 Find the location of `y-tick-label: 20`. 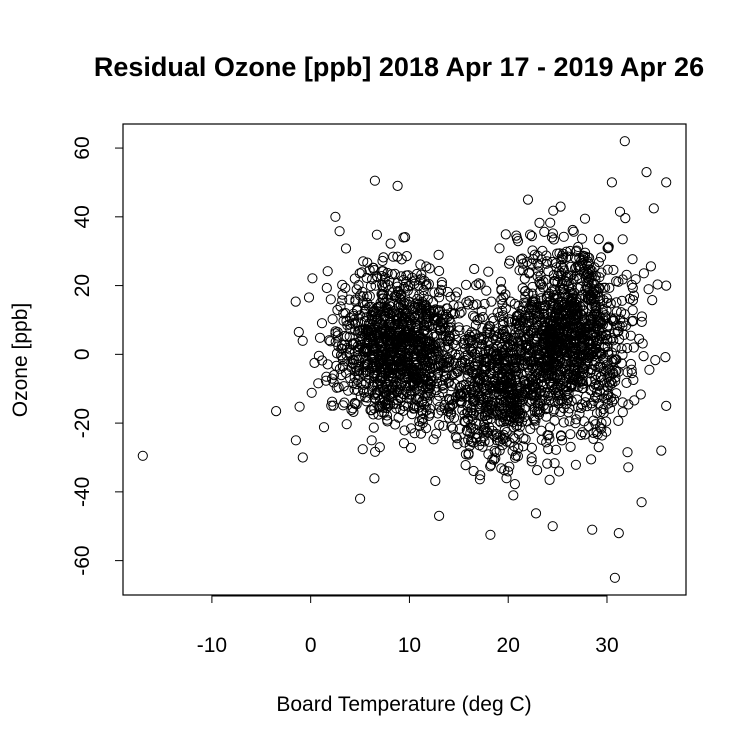

y-tick-label: 20 is located at coordinates (82, 285).